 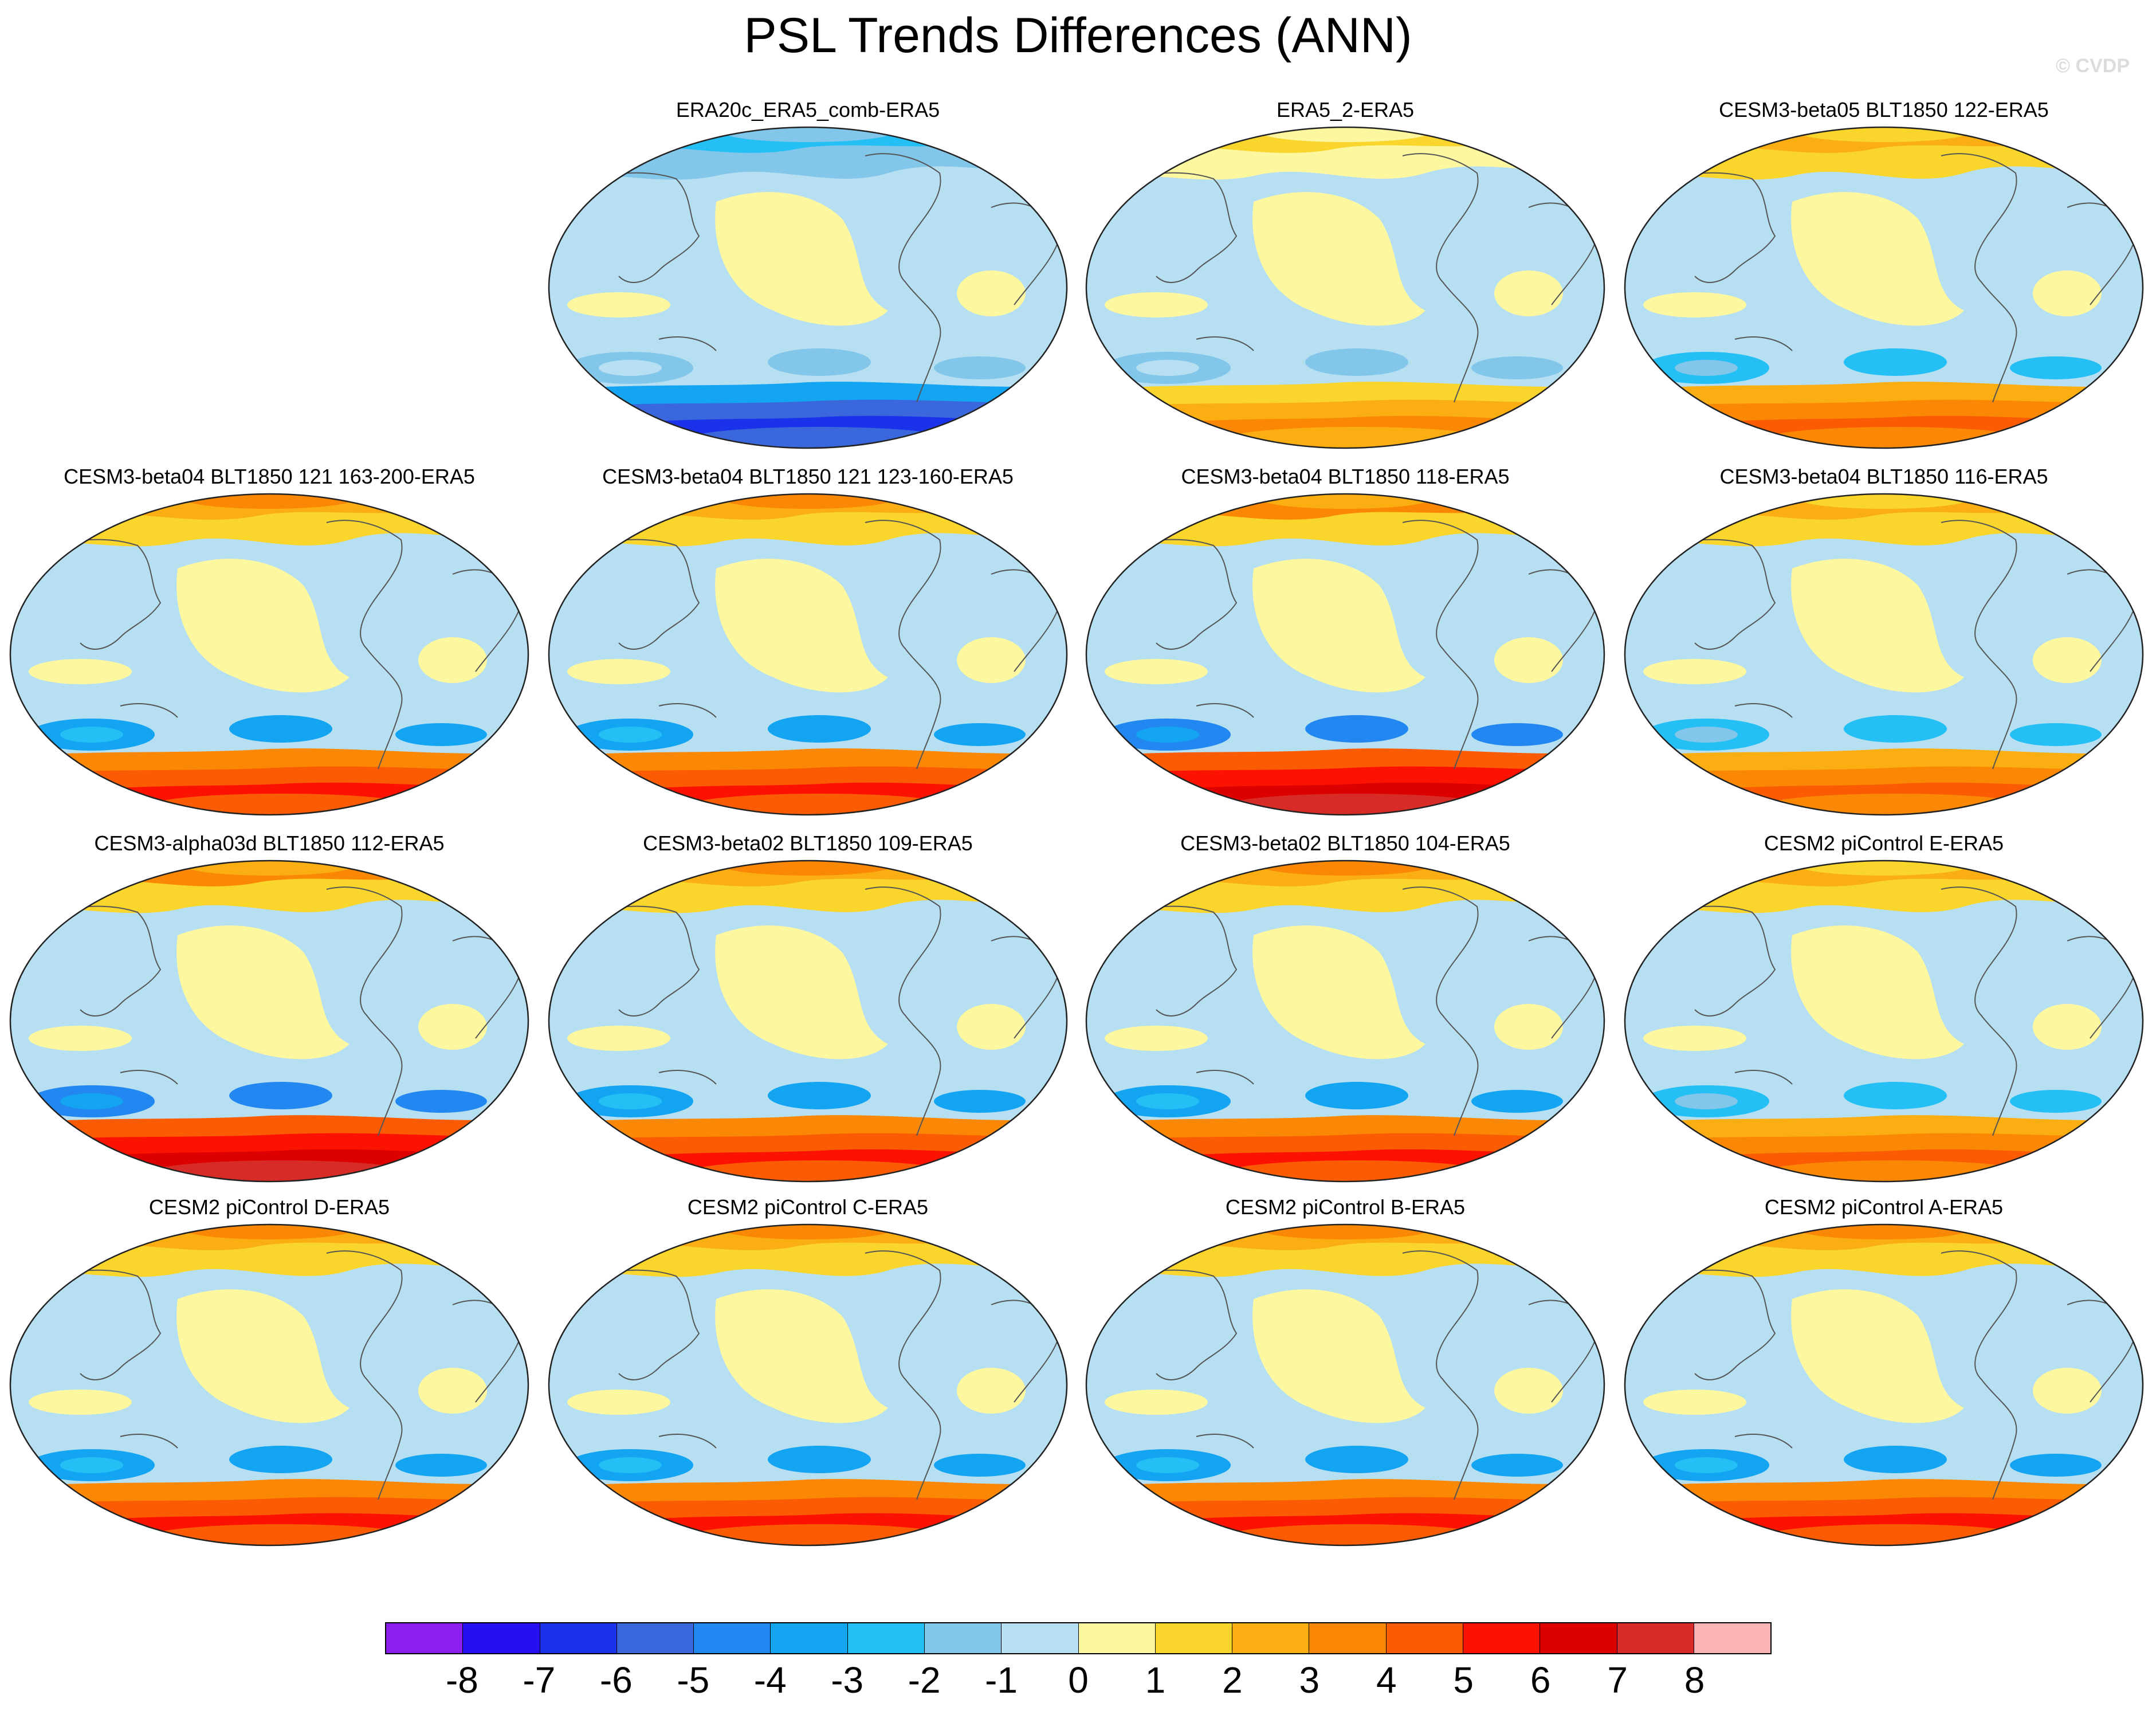 I want to click on colorbar-tick-label: -3, so click(x=847, y=1680).